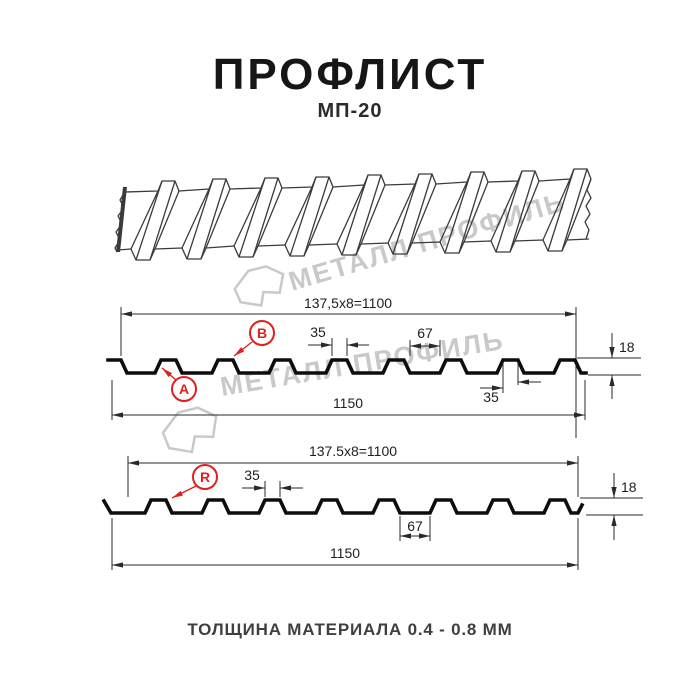 This screenshot has width=700, height=700. I want to click on label-b: B, so click(254, 338).